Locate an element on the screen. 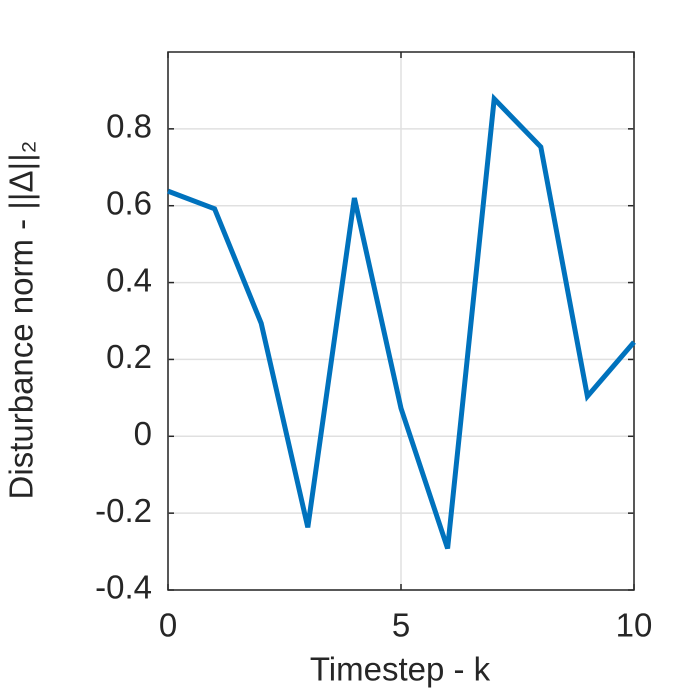  y-tick-label: 0.2 is located at coordinates (129, 356).